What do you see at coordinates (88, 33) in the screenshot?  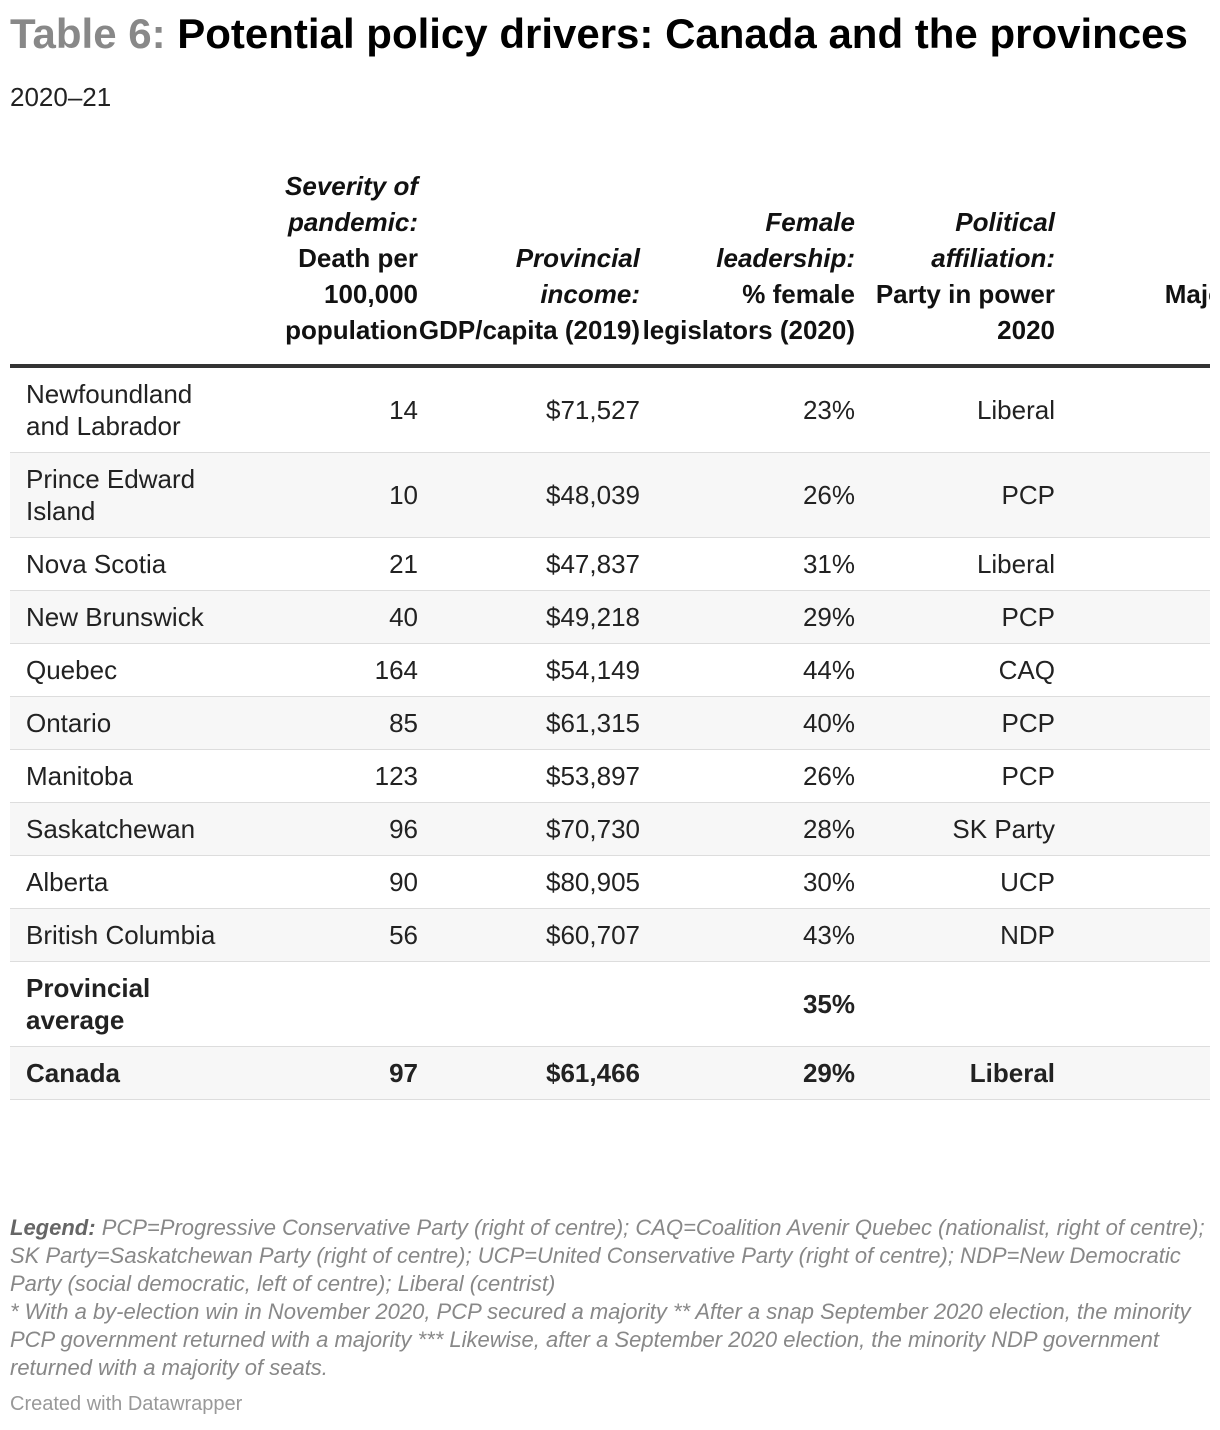 I see `title-prefix: Table 6:` at bounding box center [88, 33].